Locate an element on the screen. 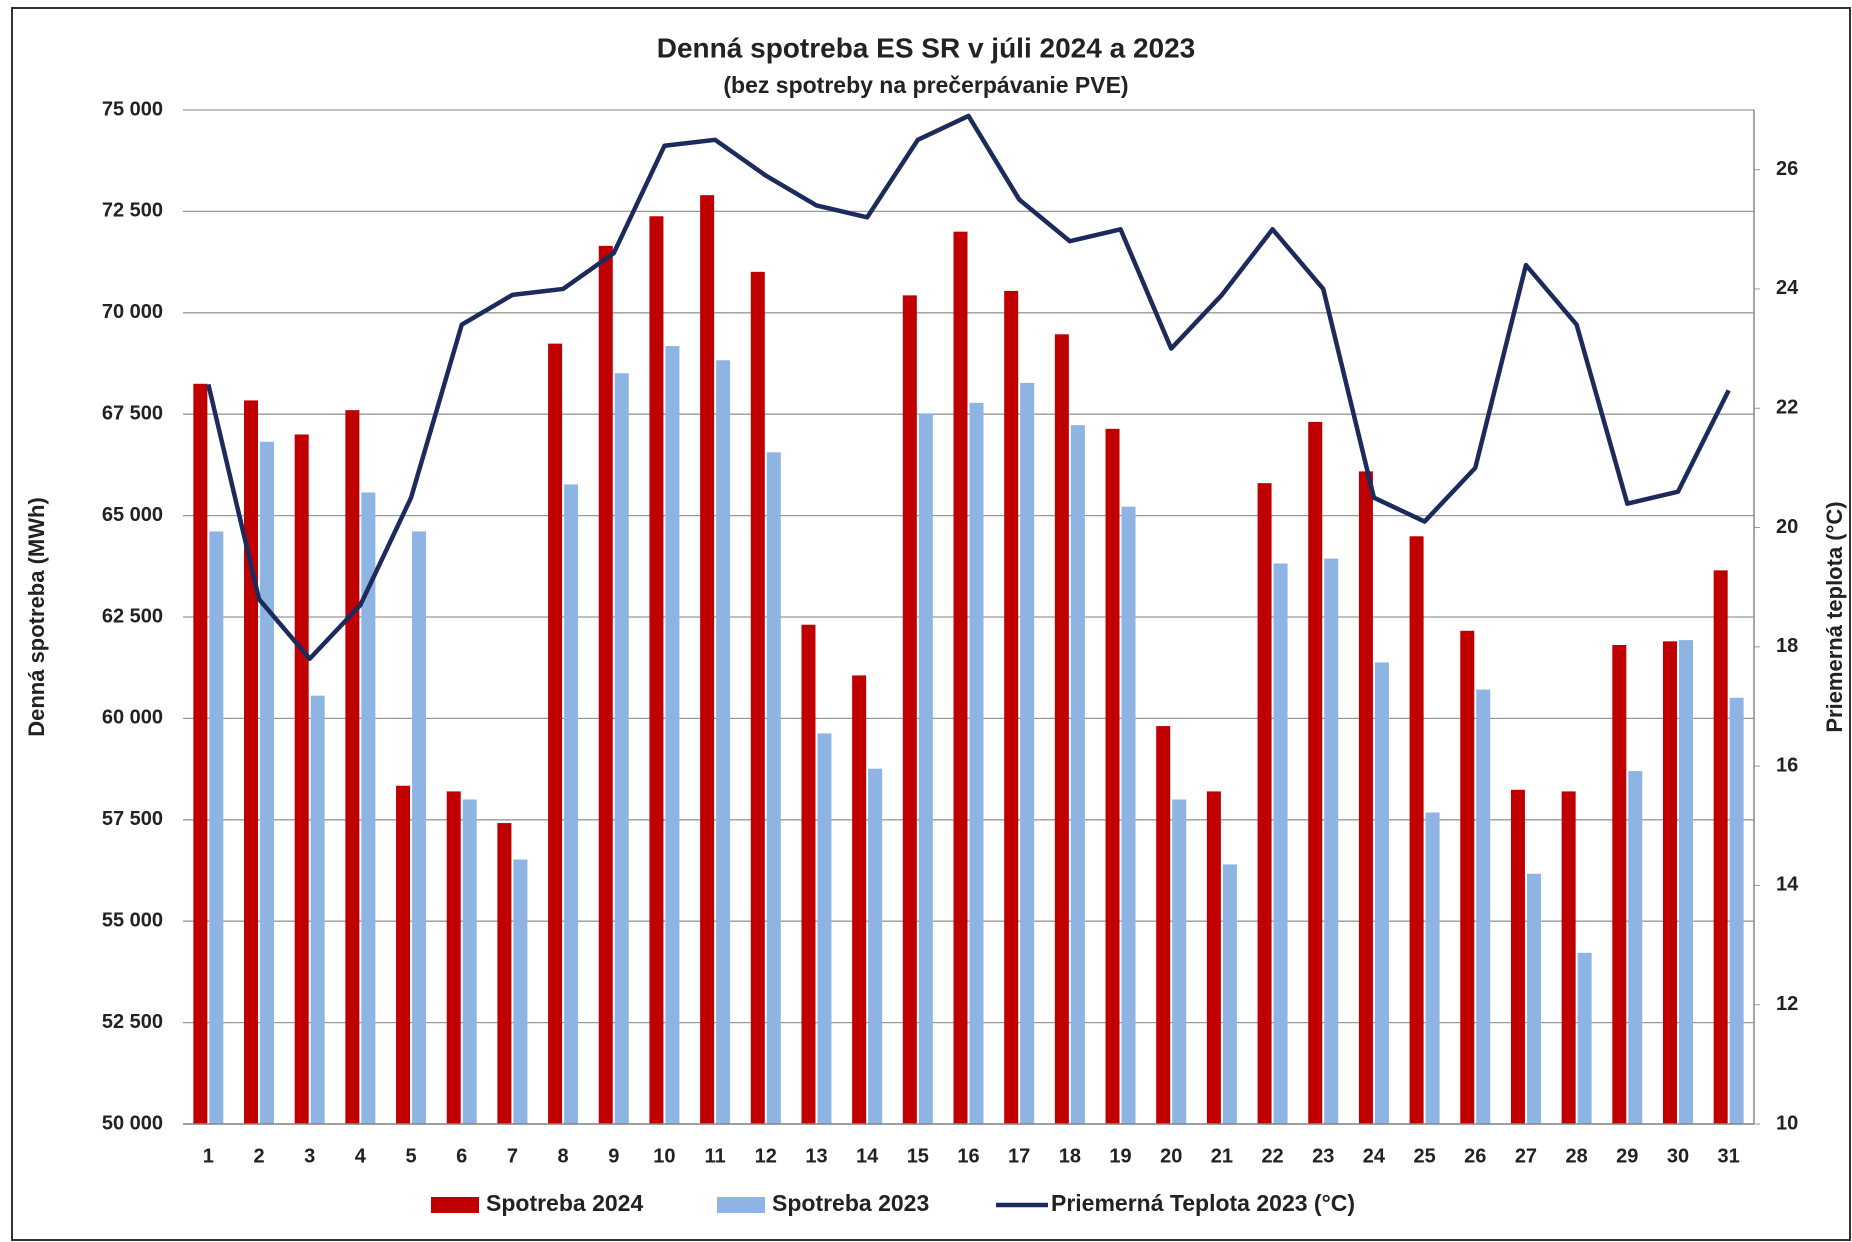 This screenshot has height=1242, width=1852. legend-label: Spotreba 2024 is located at coordinates (564, 1203).